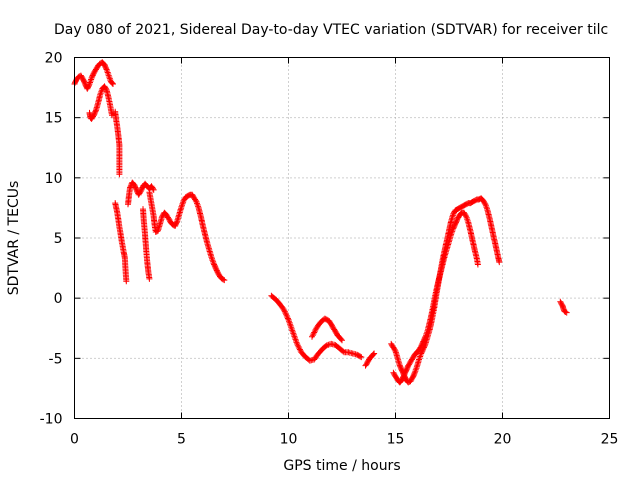  What do you see at coordinates (396, 440) in the screenshot?
I see `x-tick-label: 15` at bounding box center [396, 440].